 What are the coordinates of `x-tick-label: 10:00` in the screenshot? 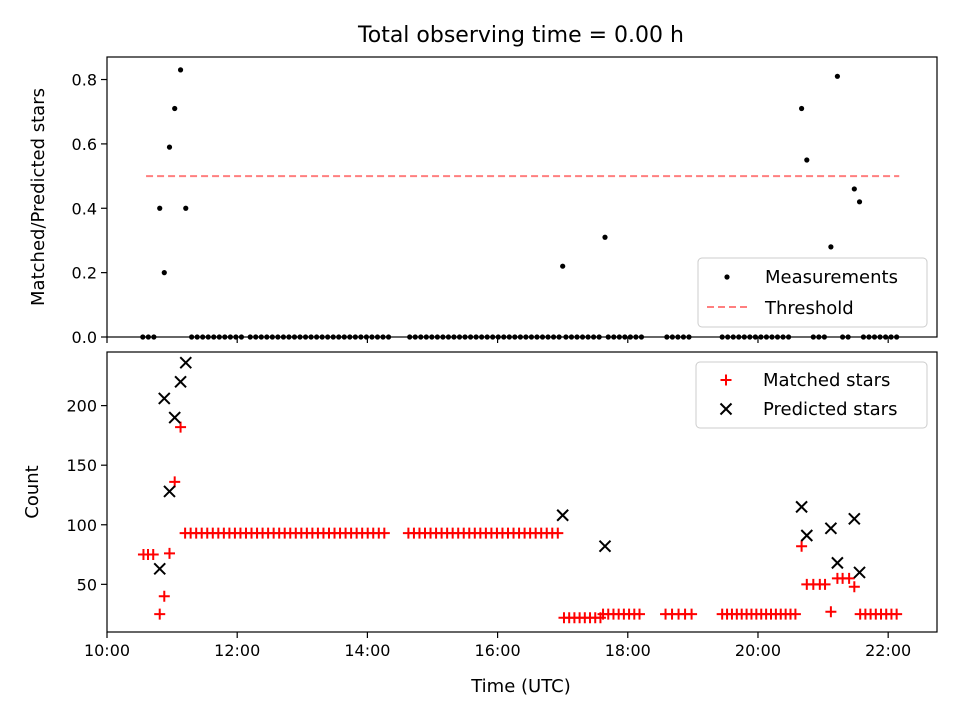 It's located at (107, 650).